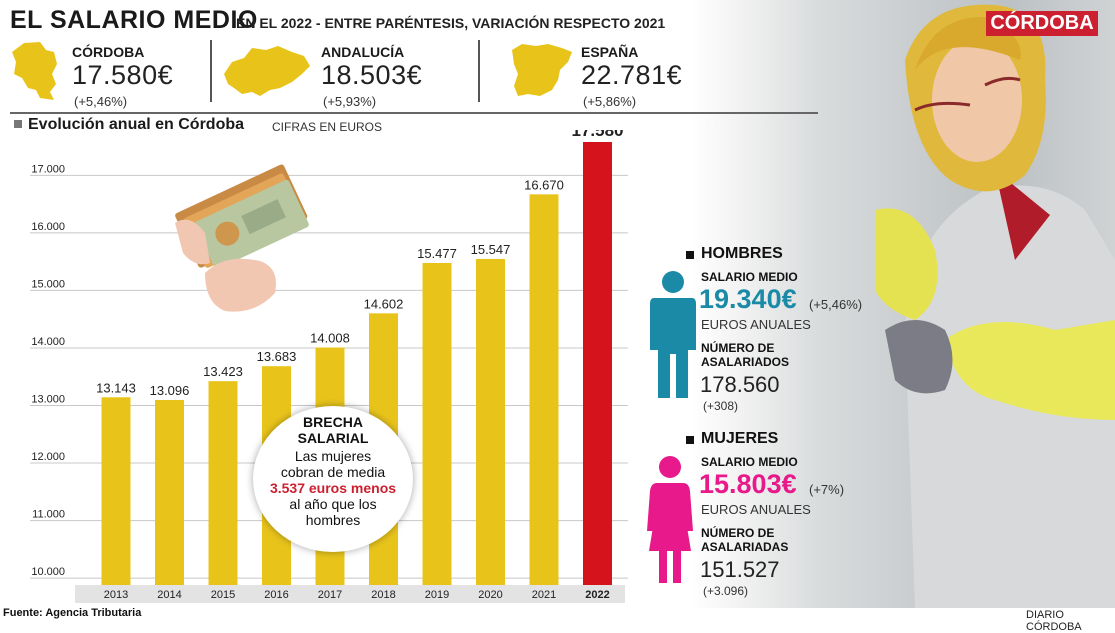  What do you see at coordinates (48, 342) in the screenshot?
I see `y-tick-label: 14.000` at bounding box center [48, 342].